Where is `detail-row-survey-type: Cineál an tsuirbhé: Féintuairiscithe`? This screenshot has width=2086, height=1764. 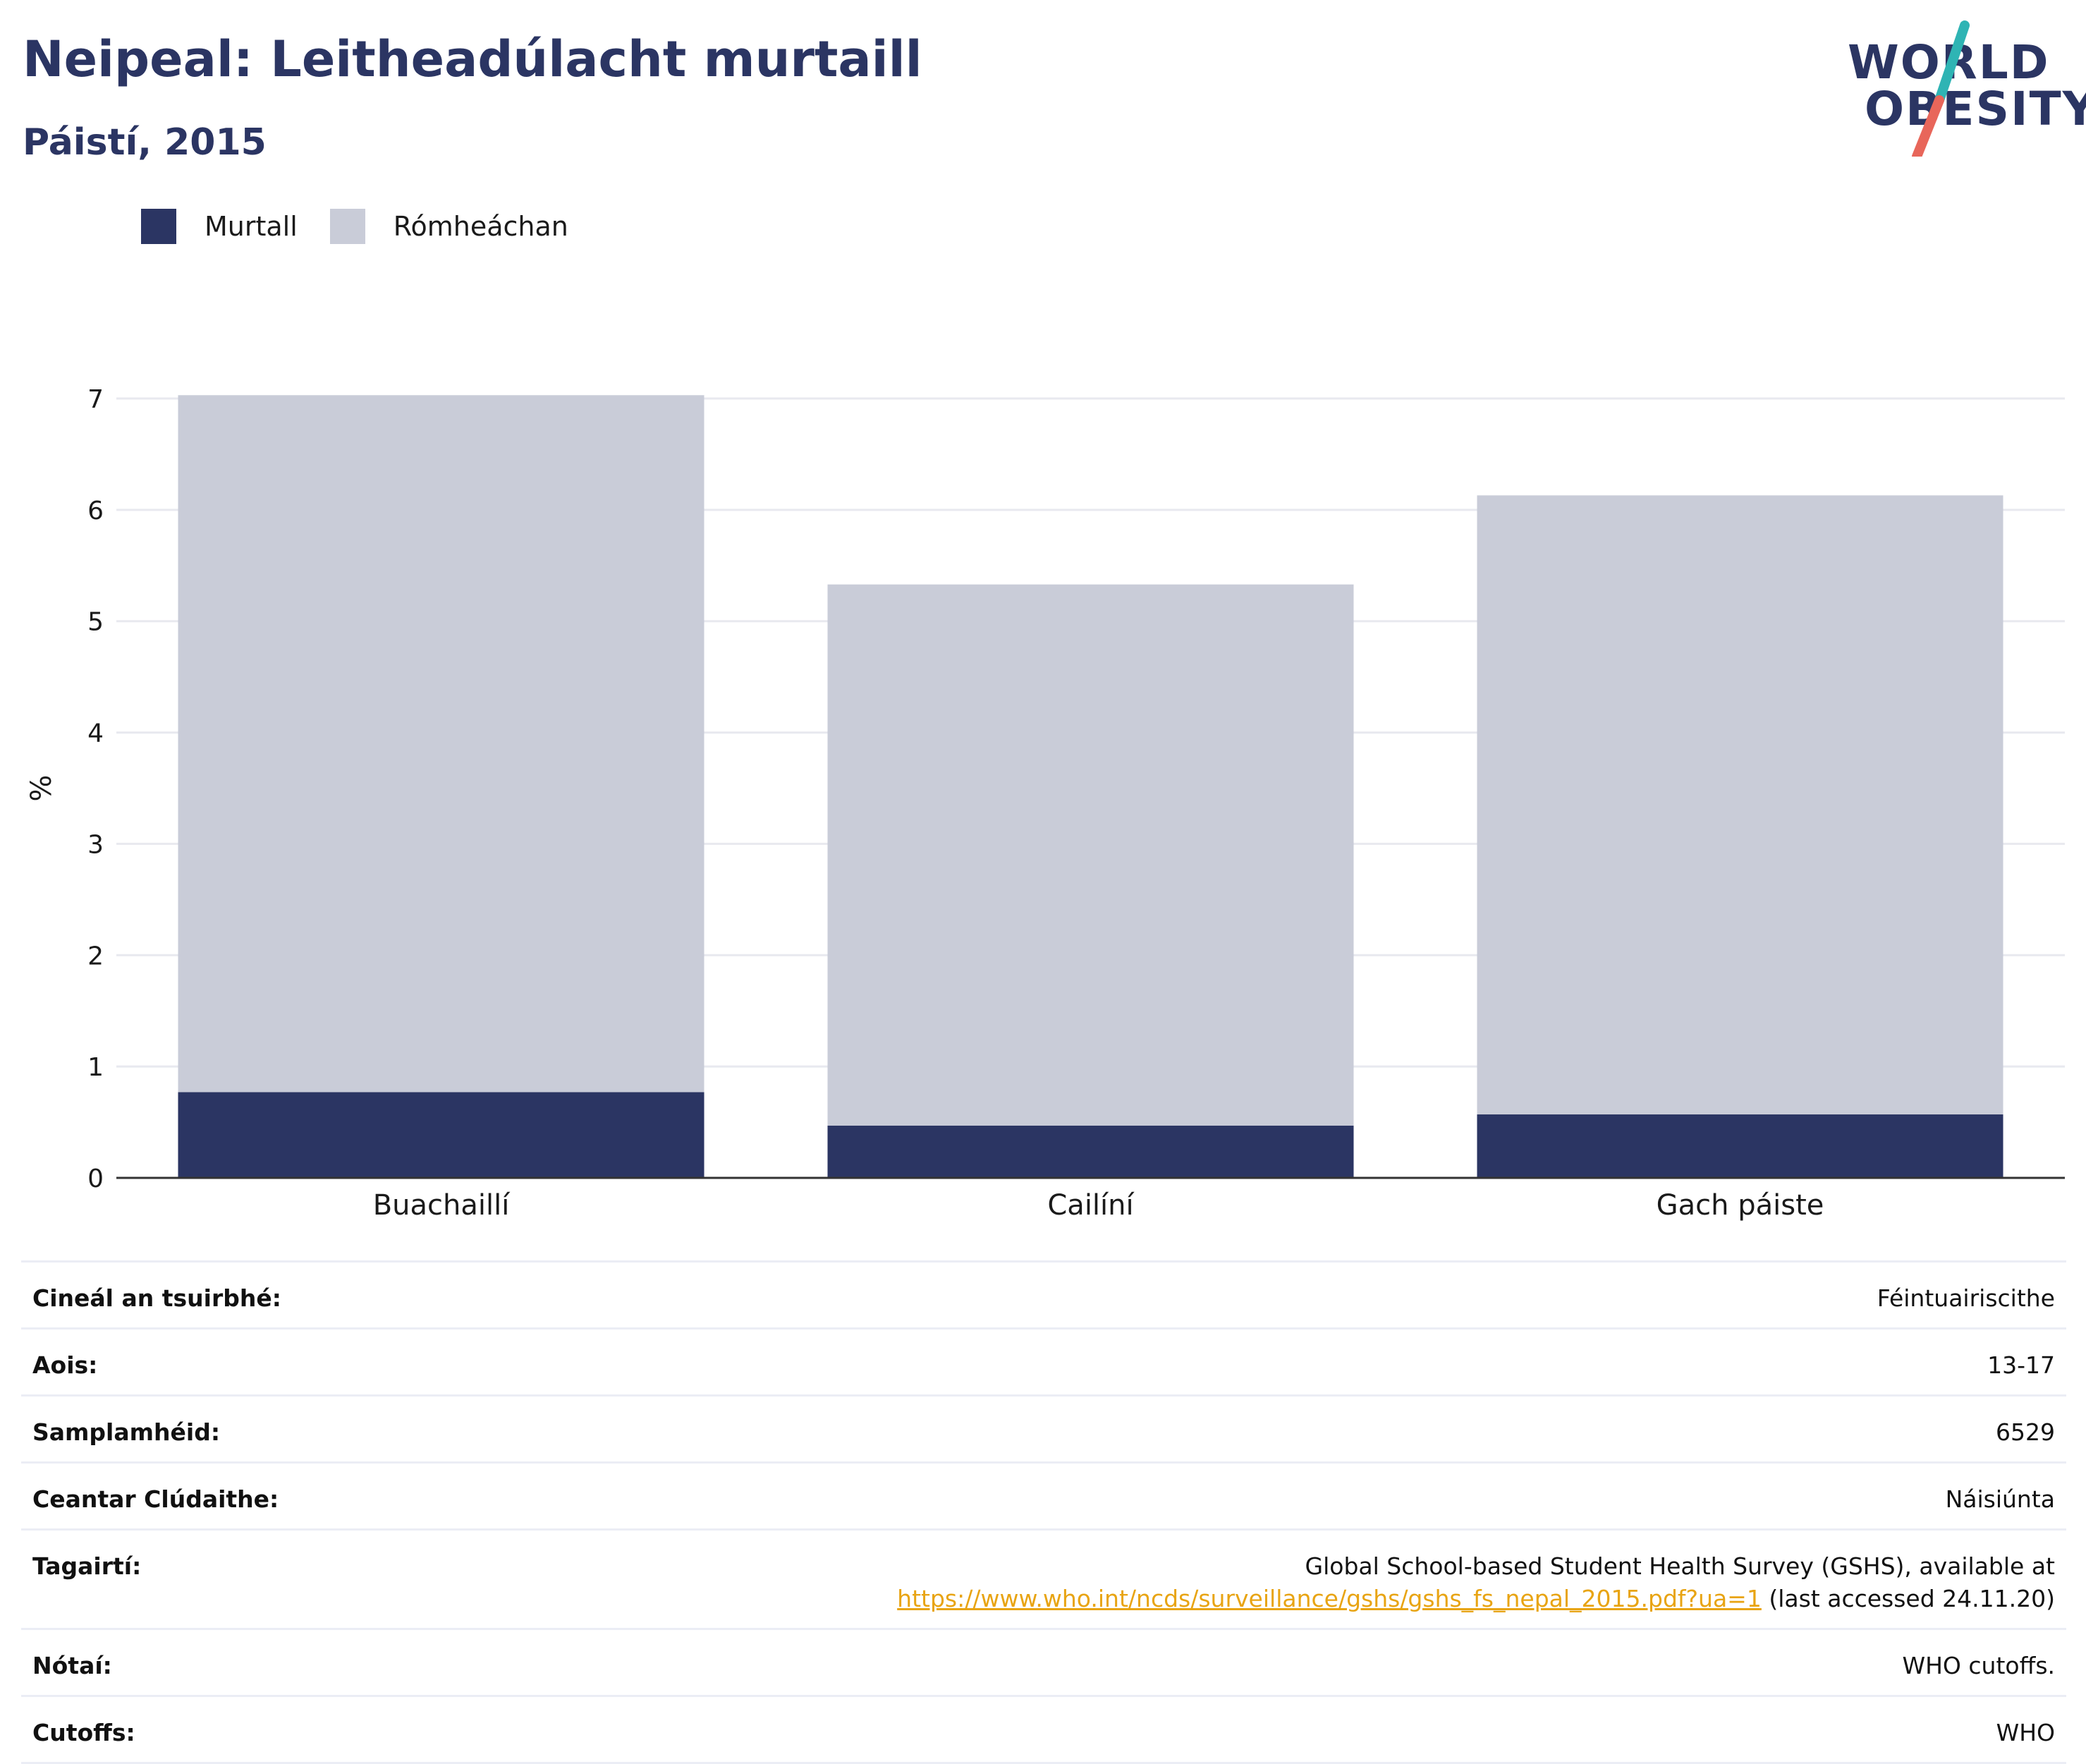
detail-row-survey-type: Cineál an tsuirbhé: Féintuairiscithe is located at coordinates (1043, 1295).